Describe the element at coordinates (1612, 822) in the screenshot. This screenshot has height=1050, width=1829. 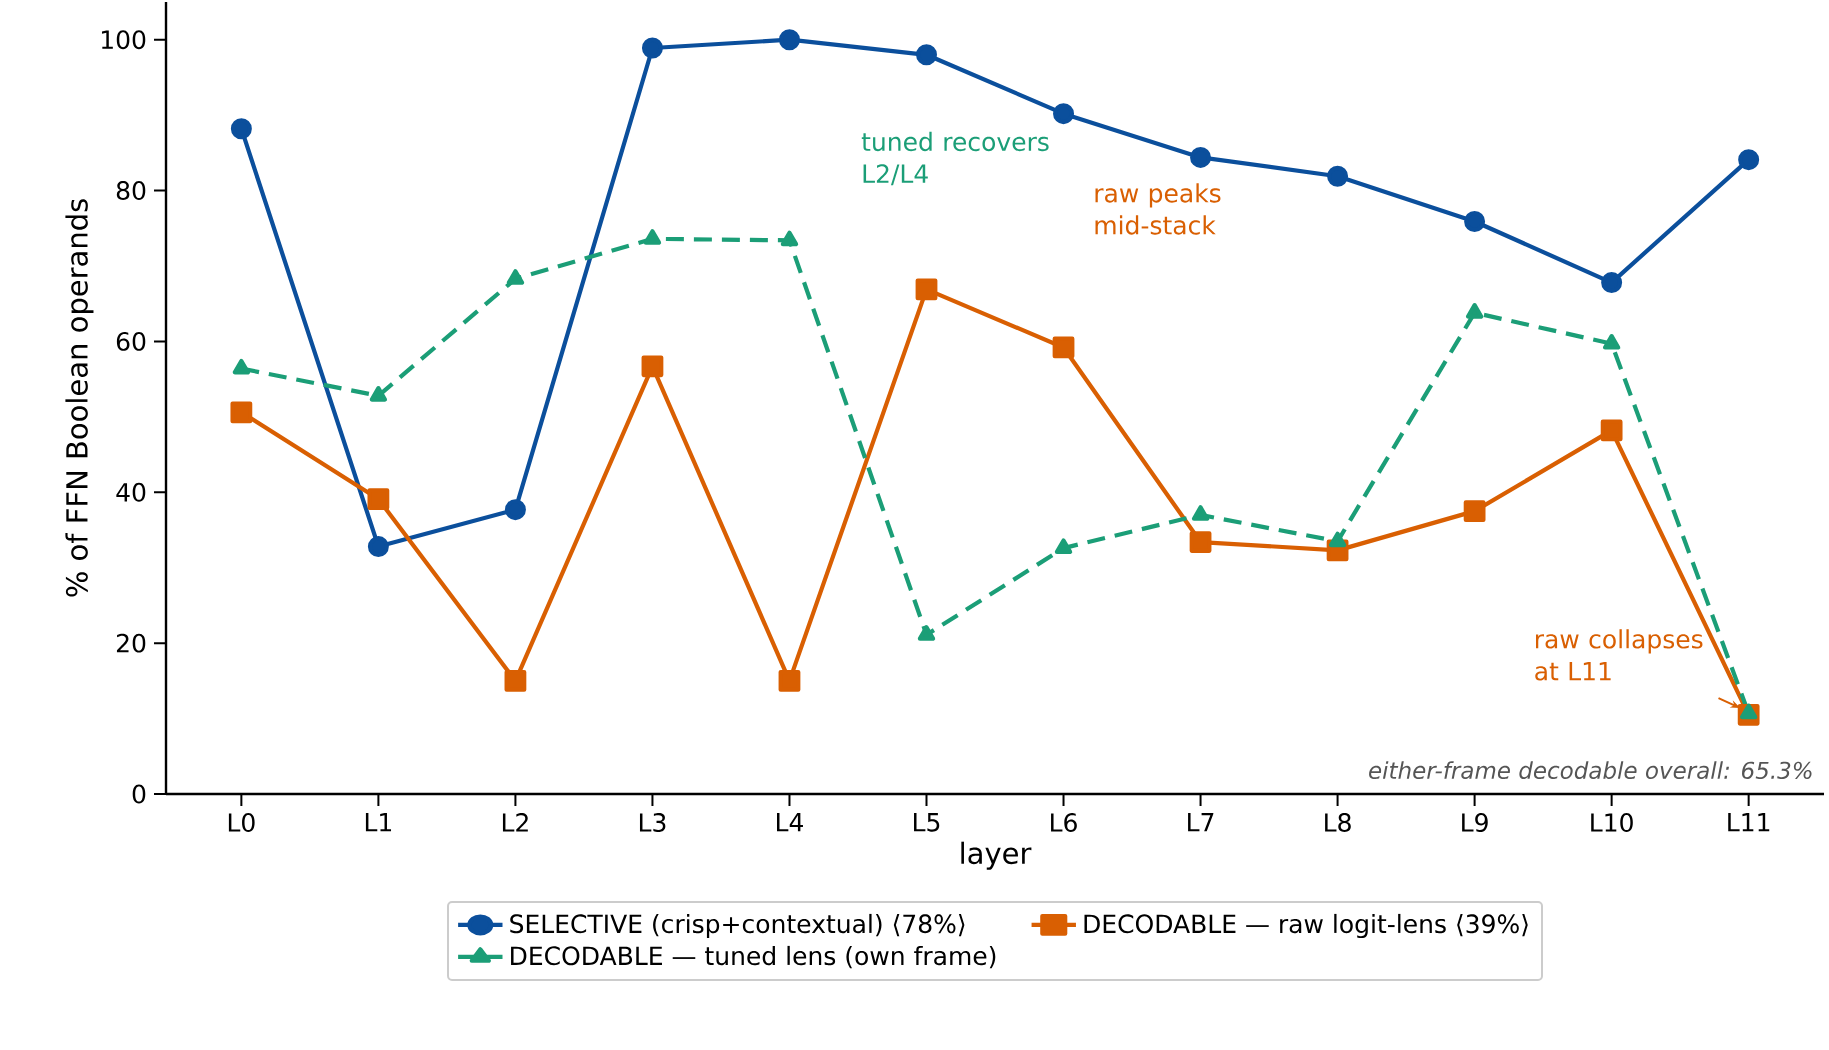
I see `x-tick-label: L10` at that location.